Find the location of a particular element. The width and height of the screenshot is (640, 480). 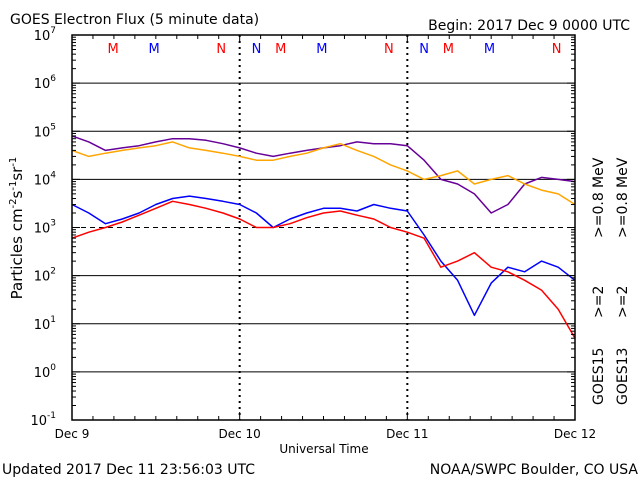

x-axis-label: Universal Time is located at coordinates (323, 449).